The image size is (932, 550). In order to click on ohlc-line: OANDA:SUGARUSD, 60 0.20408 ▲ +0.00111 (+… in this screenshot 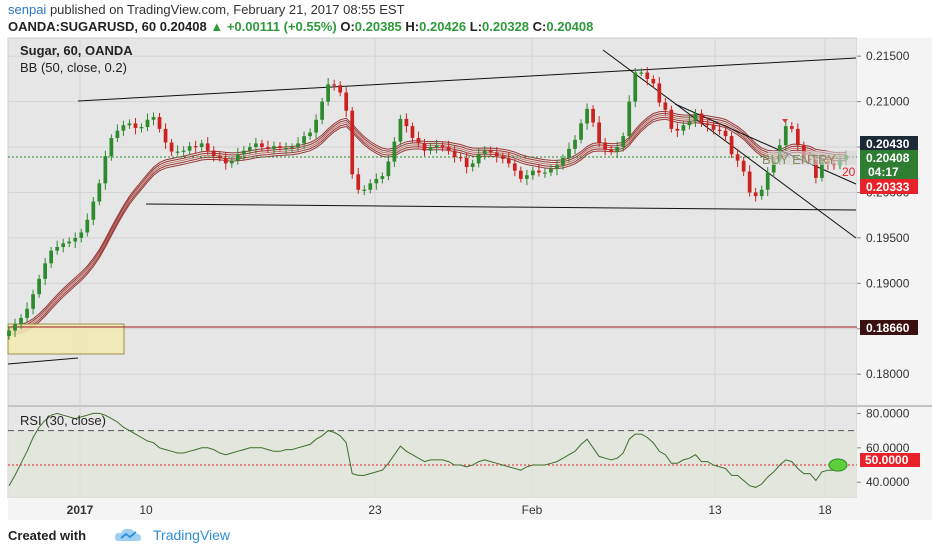, I will do `click(300, 26)`.